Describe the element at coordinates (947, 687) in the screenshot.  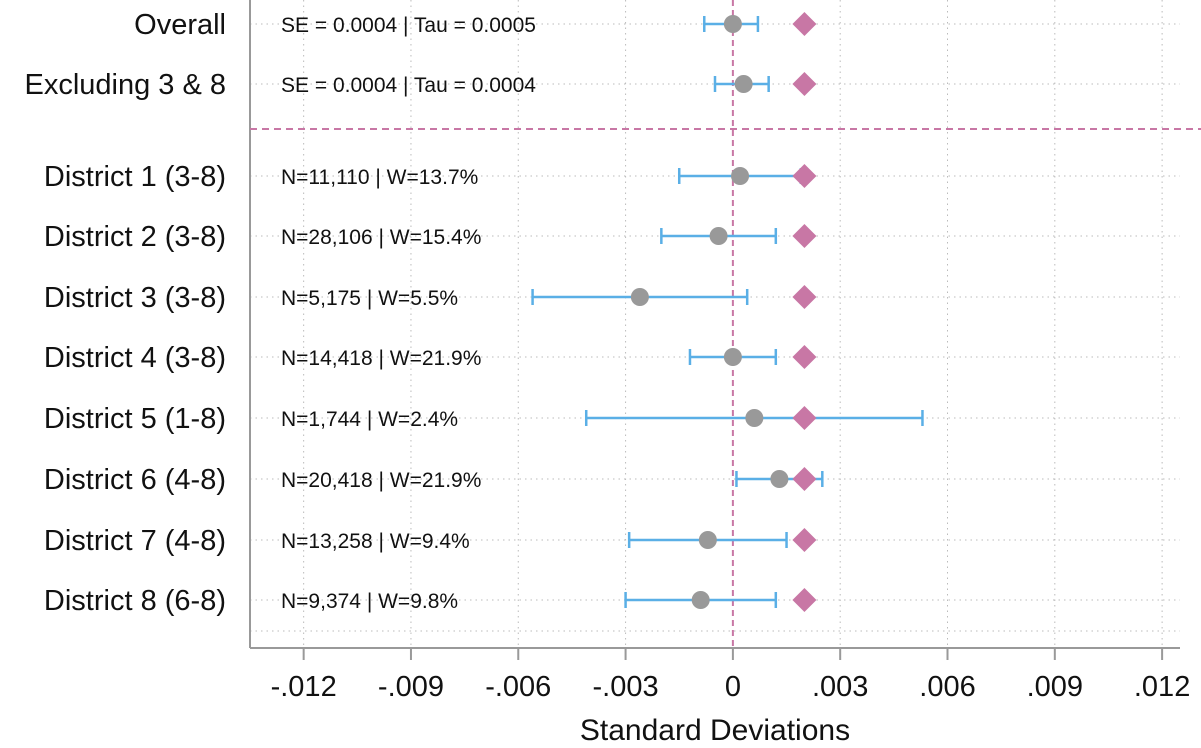
I see `x-tick-label: .006` at that location.